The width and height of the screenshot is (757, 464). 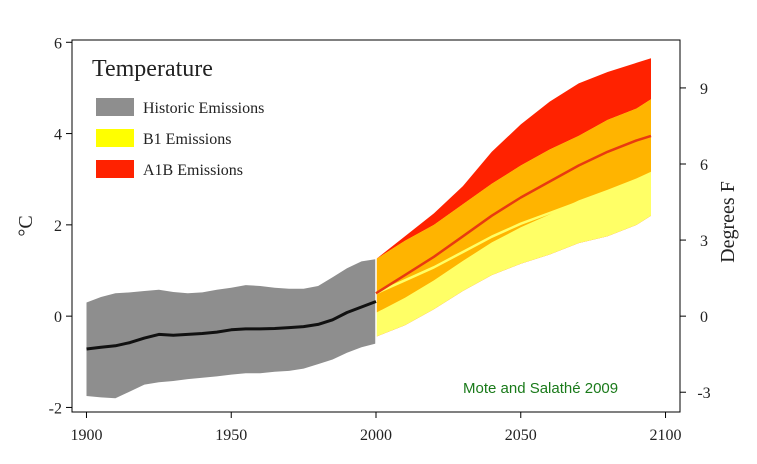 What do you see at coordinates (86, 435) in the screenshot?
I see `x-tick-label: 1900` at bounding box center [86, 435].